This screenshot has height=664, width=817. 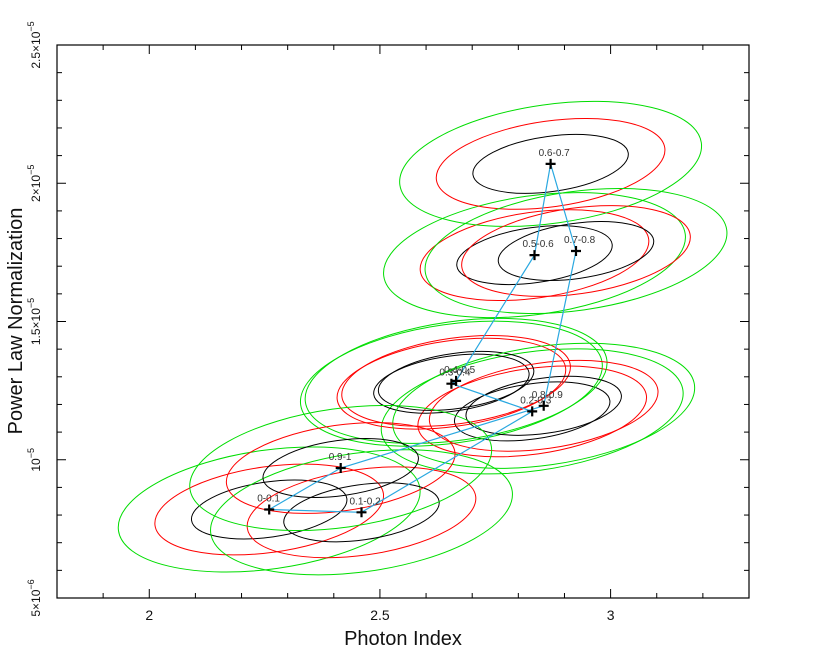 What do you see at coordinates (536, 400) in the screenshot?
I see `point-label: 0.2-0.3` at bounding box center [536, 400].